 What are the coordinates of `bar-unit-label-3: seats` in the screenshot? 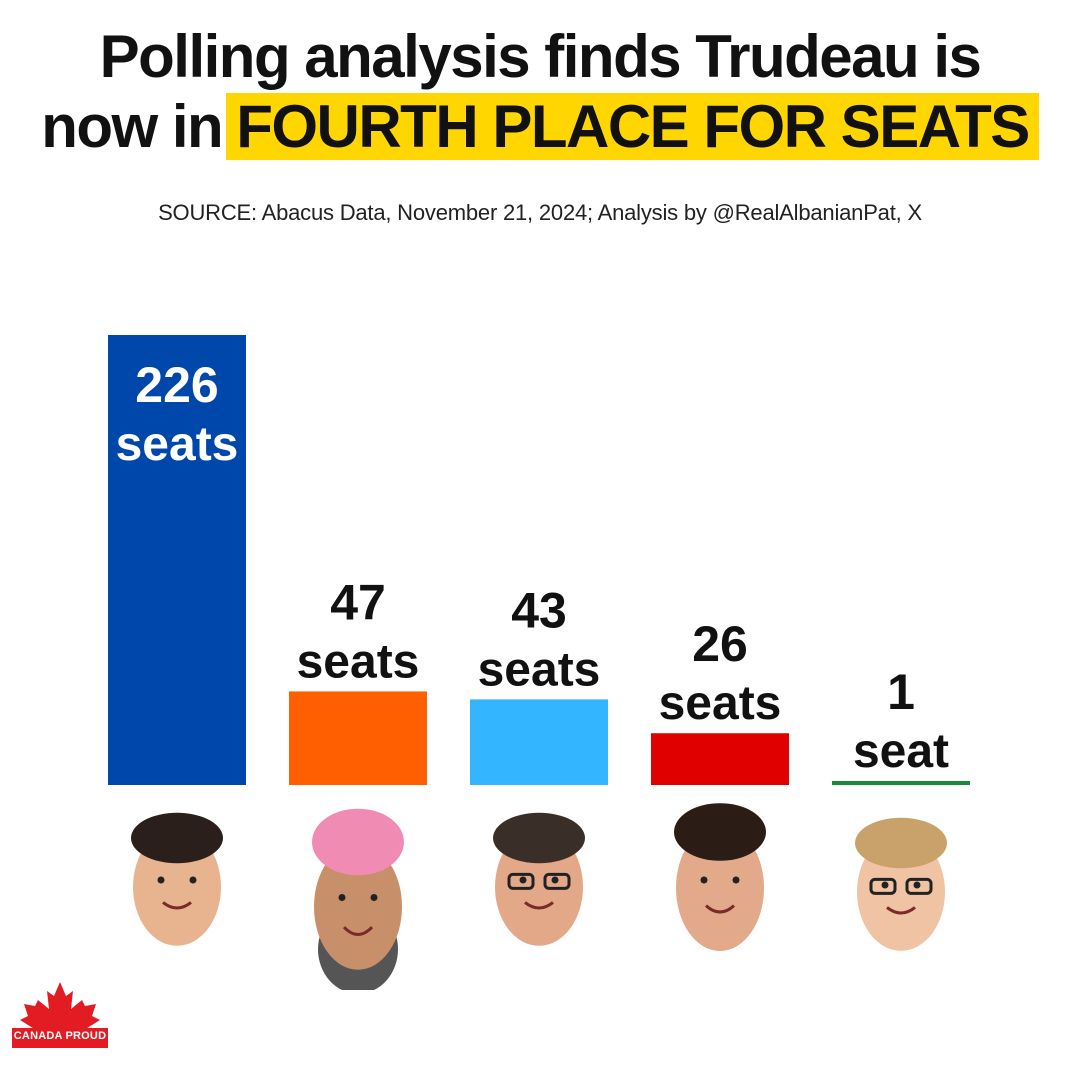 It's located at (539, 669).